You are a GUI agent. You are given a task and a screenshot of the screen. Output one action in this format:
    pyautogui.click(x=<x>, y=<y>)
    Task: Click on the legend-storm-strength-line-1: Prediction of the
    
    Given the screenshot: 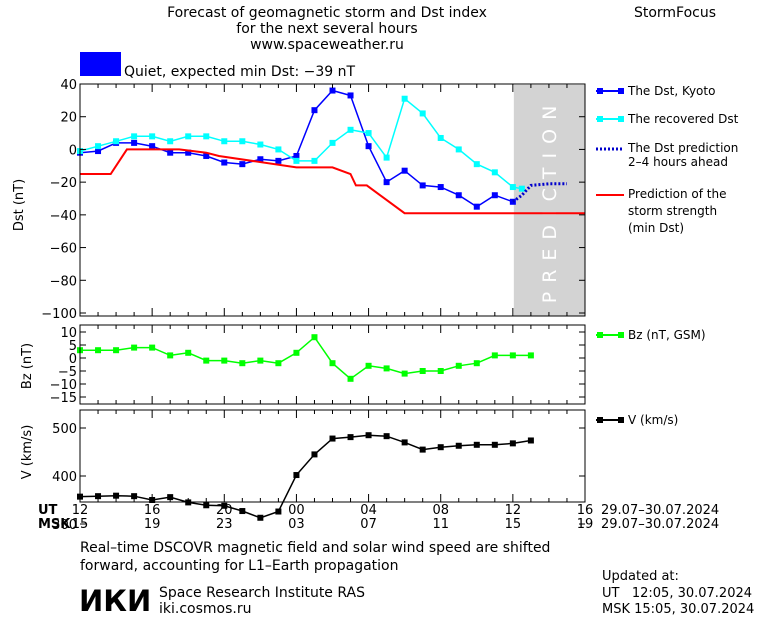 What is the action you would take?
    pyautogui.click(x=677, y=194)
    